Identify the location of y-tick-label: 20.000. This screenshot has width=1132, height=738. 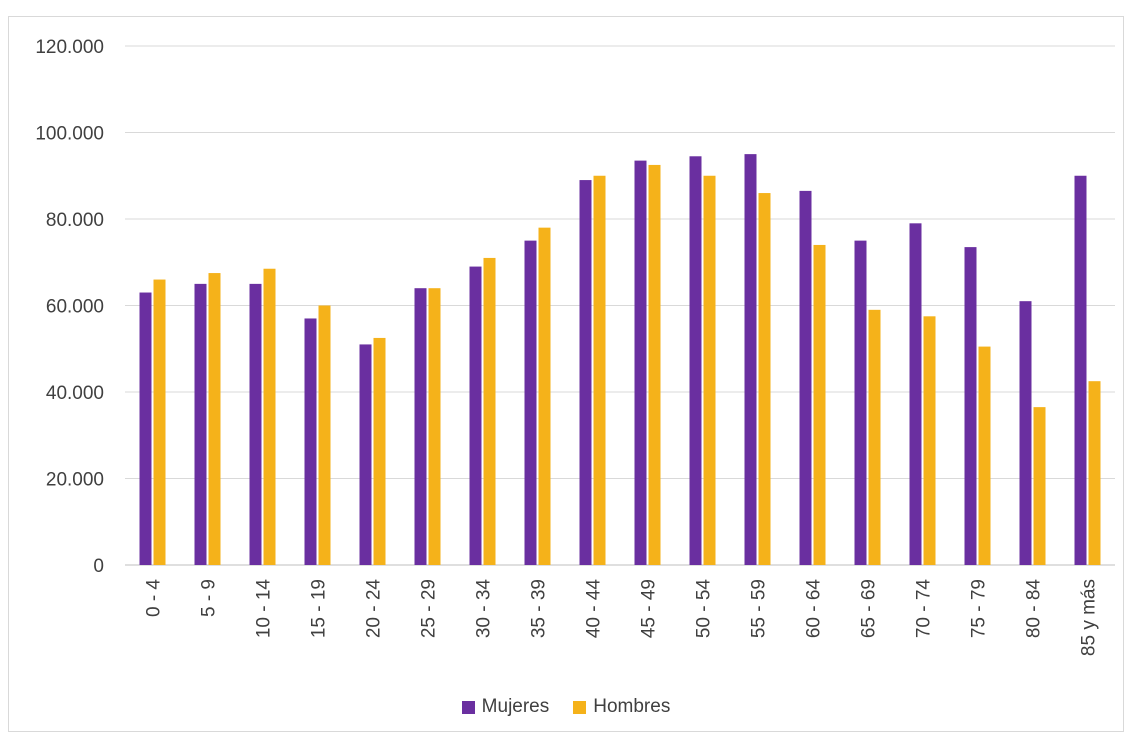
(75, 480).